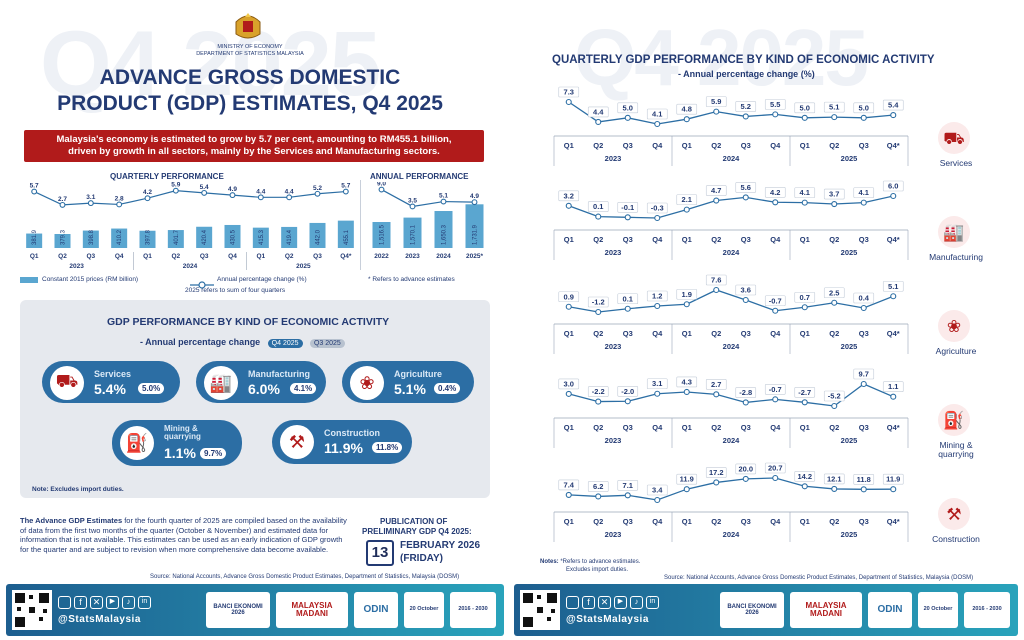 The height and width of the screenshot is (640, 1024). I want to click on annual-growth-line, so click(428, 198).